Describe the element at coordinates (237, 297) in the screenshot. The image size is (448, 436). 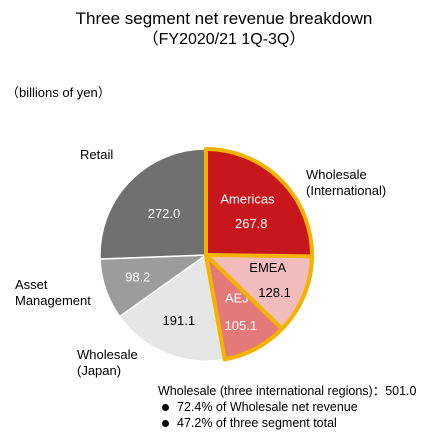
I see `slice-label-aej: AEJ` at that location.